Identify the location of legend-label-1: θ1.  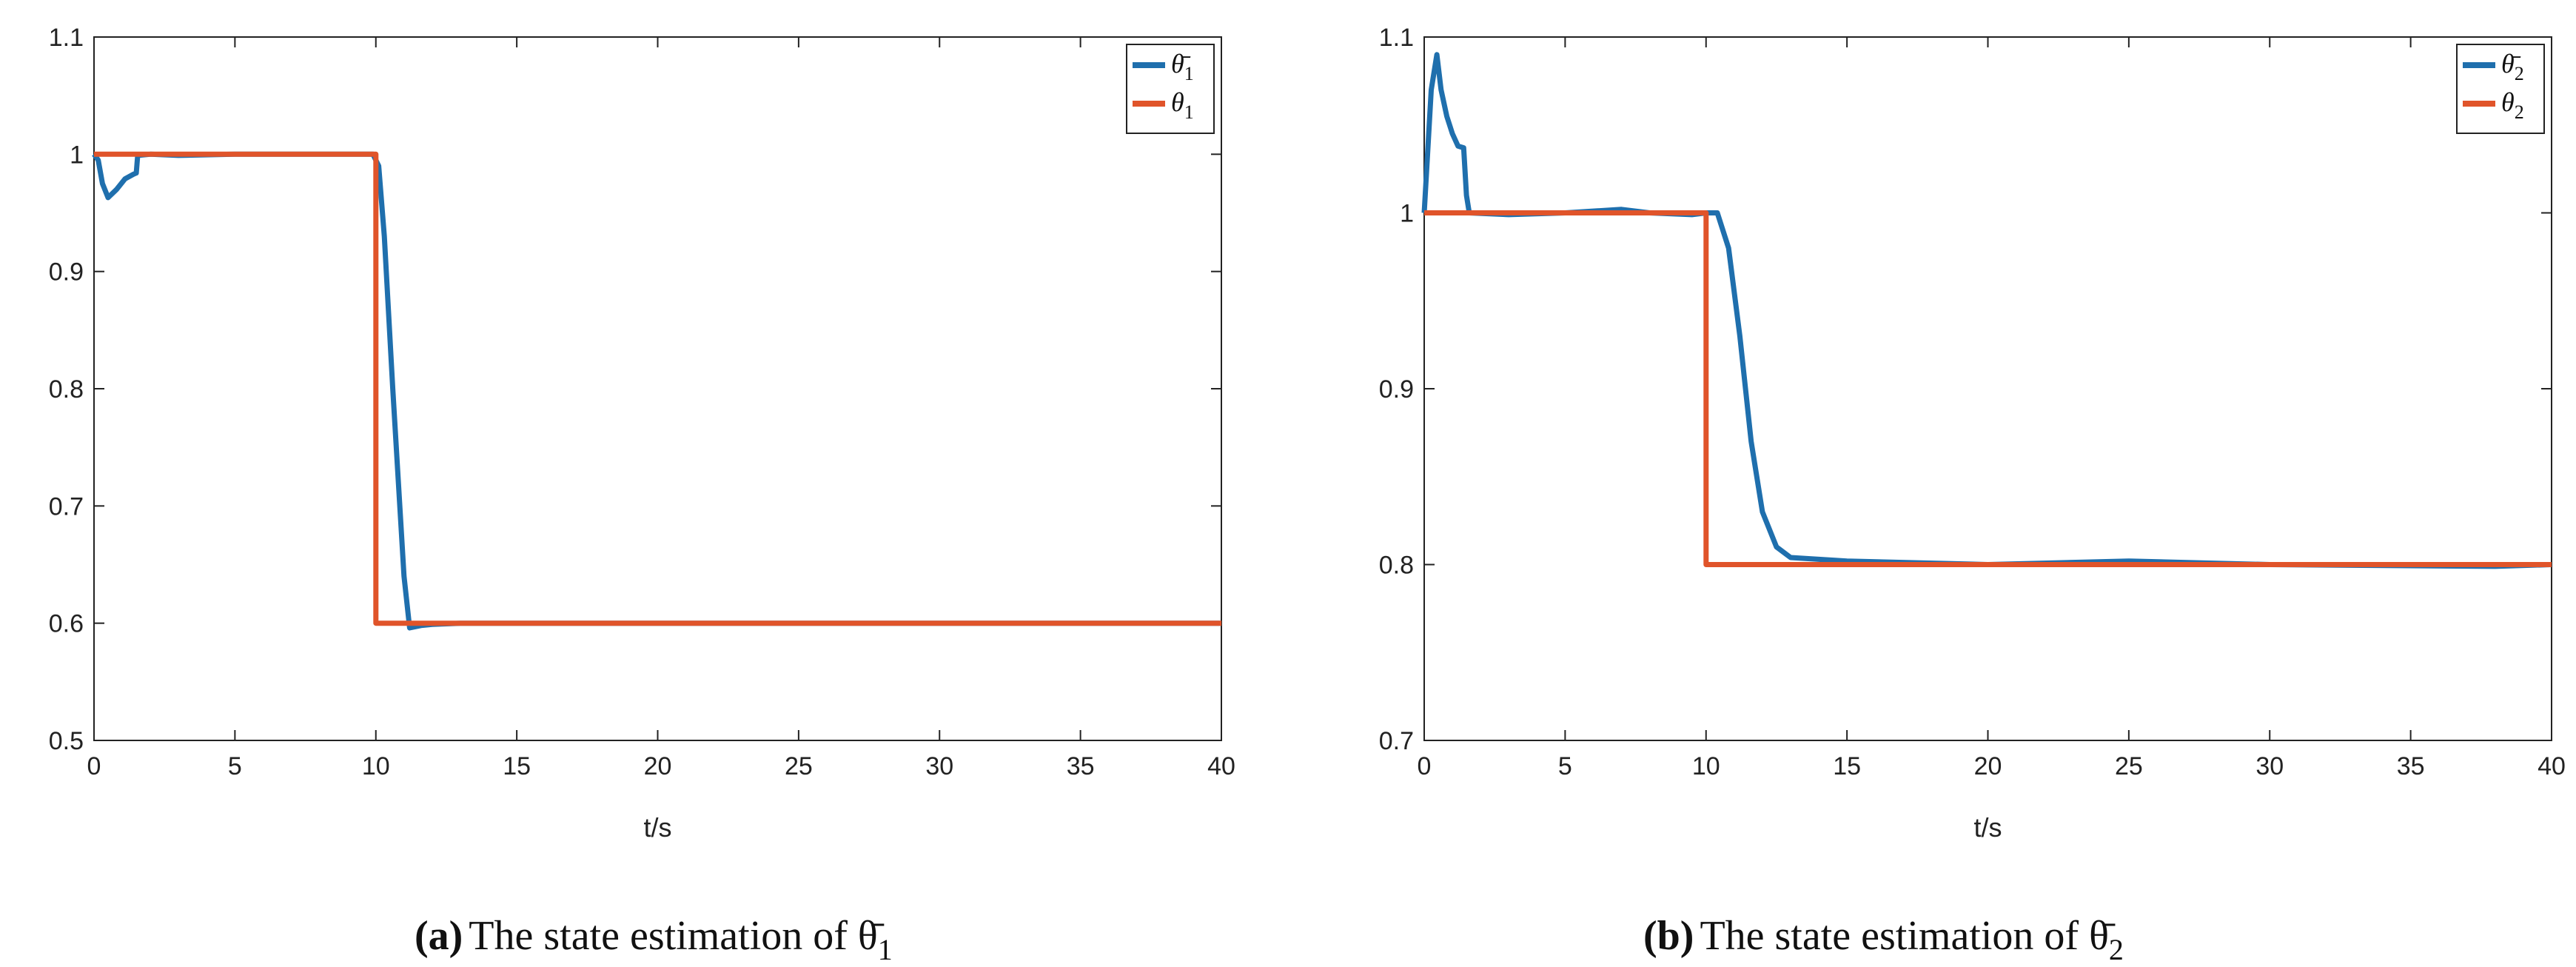
(1182, 105).